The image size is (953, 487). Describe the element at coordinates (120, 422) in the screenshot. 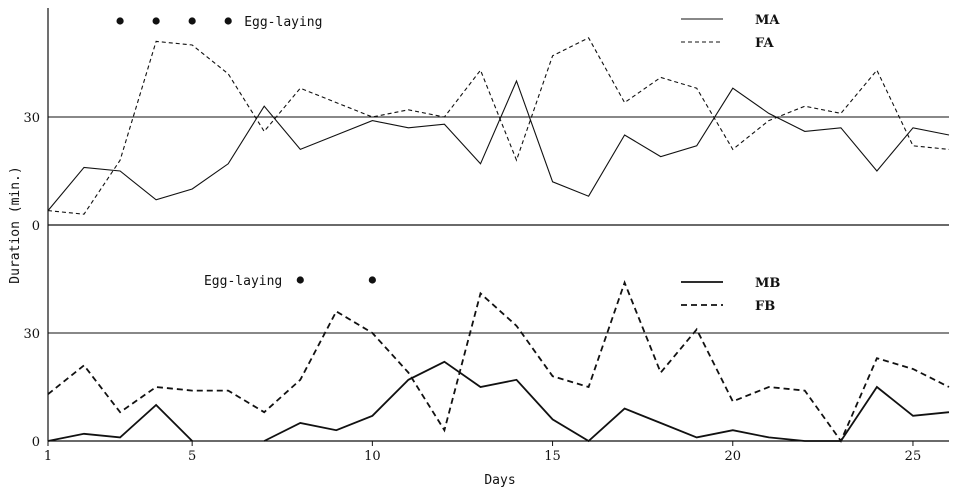

I see `series-mb-line-seg1` at that location.